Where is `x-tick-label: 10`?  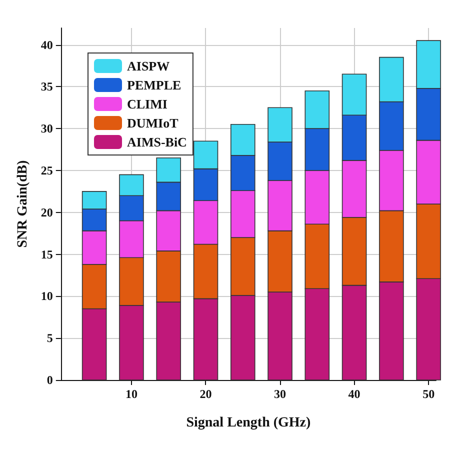
x-tick-label: 10 is located at coordinates (131, 394).